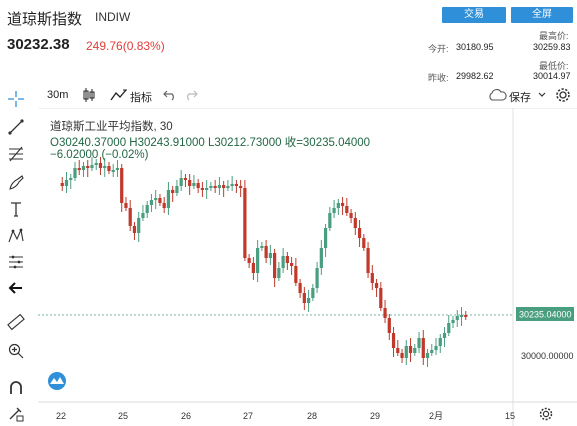 This screenshot has height=426, width=577. What do you see at coordinates (475, 76) in the screenshot?
I see `prev-close-value: 29982.62` at bounding box center [475, 76].